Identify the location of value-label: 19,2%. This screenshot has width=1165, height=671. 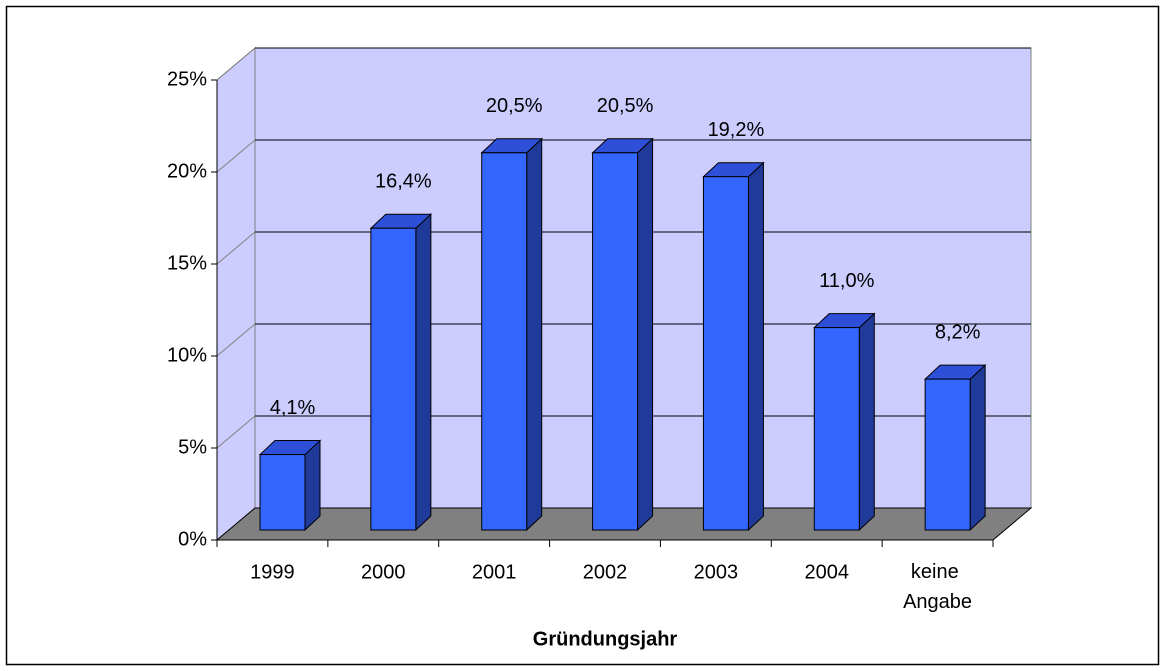
(736, 130).